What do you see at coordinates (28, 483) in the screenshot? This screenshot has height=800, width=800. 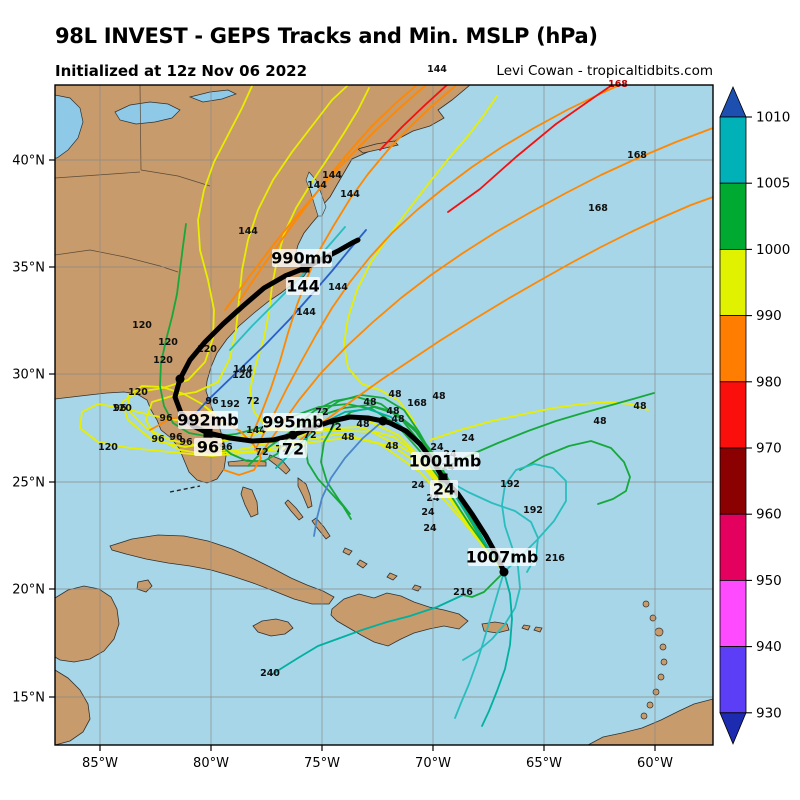 I see `y-tick-label: 25°N` at bounding box center [28, 483].